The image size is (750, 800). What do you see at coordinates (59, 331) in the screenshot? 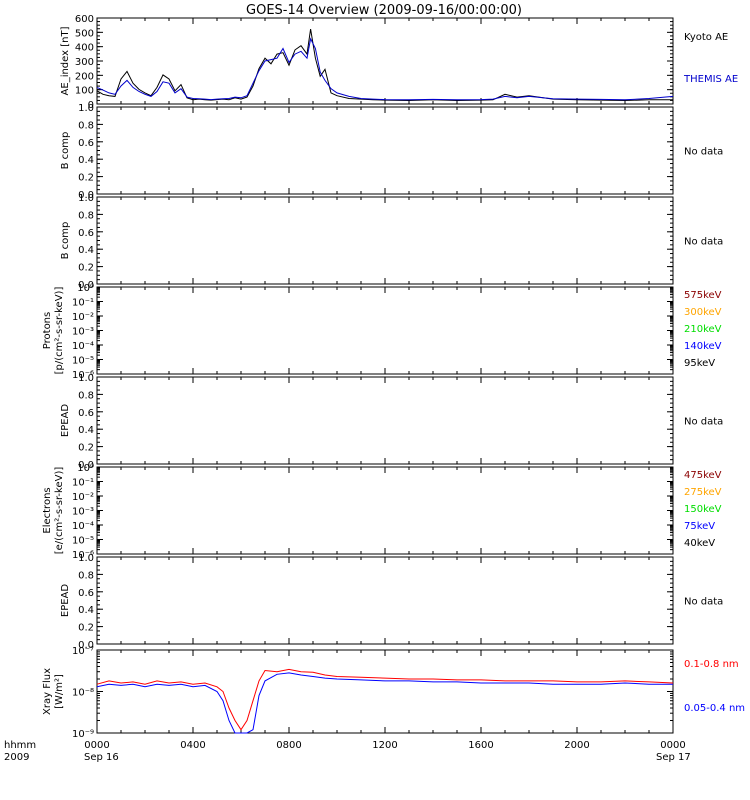
I see `y-axis-unit: [p/(cm²-s-sr-keV)]` at bounding box center [59, 331].